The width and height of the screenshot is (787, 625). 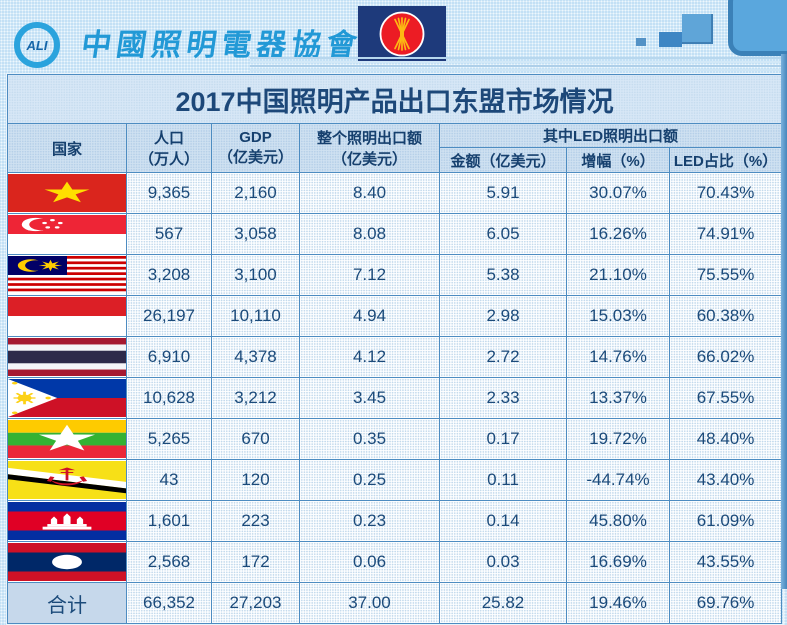 I want to click on table-row-vietnam: 9,365 2,160 8.40 5.91 30.07% 70.43%, so click(x=395, y=193).